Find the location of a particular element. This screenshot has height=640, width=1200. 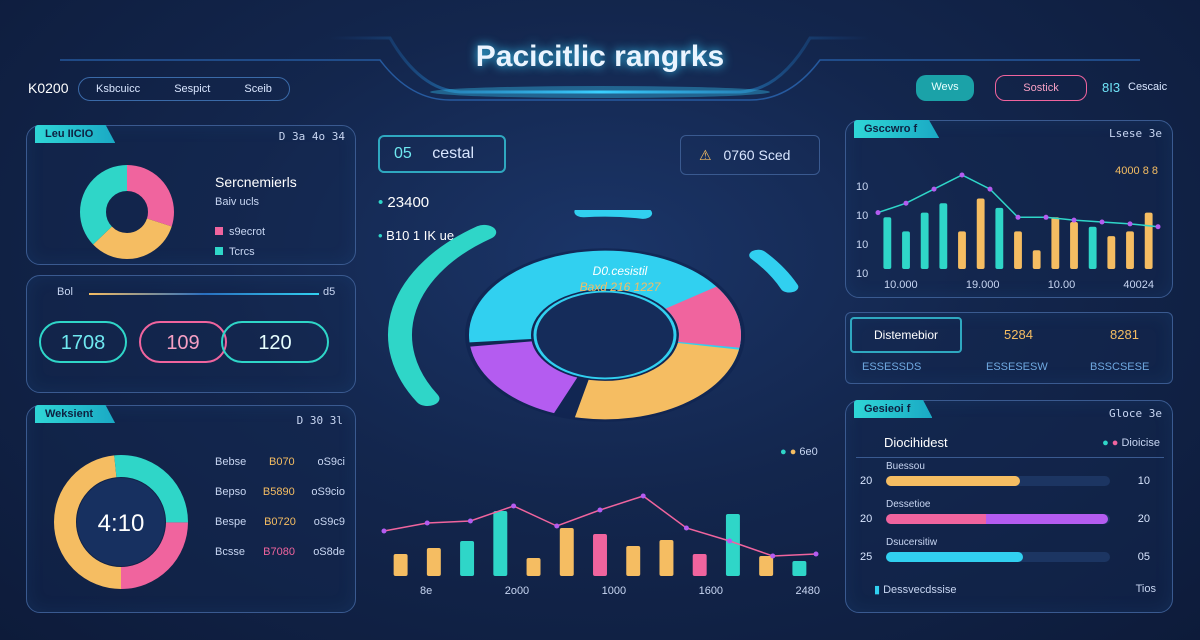

top-nav: Ksbcuicc Sespict Sceib is located at coordinates (184, 89).